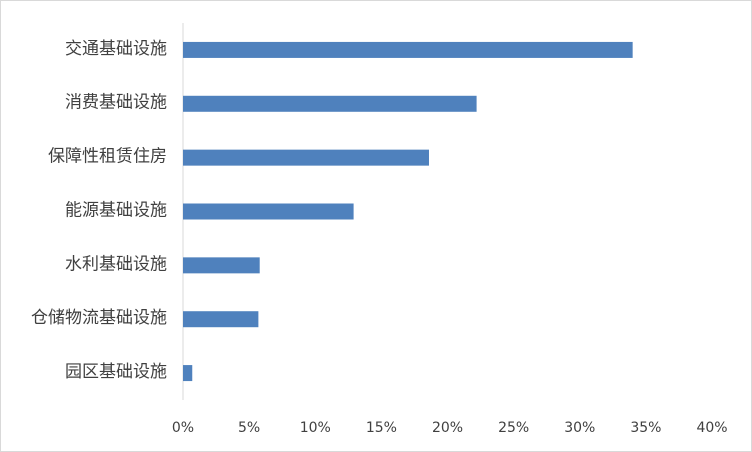 The image size is (752, 452). What do you see at coordinates (107, 156) in the screenshot?
I see `y-tick-label: 保障性租赁住房` at bounding box center [107, 156].